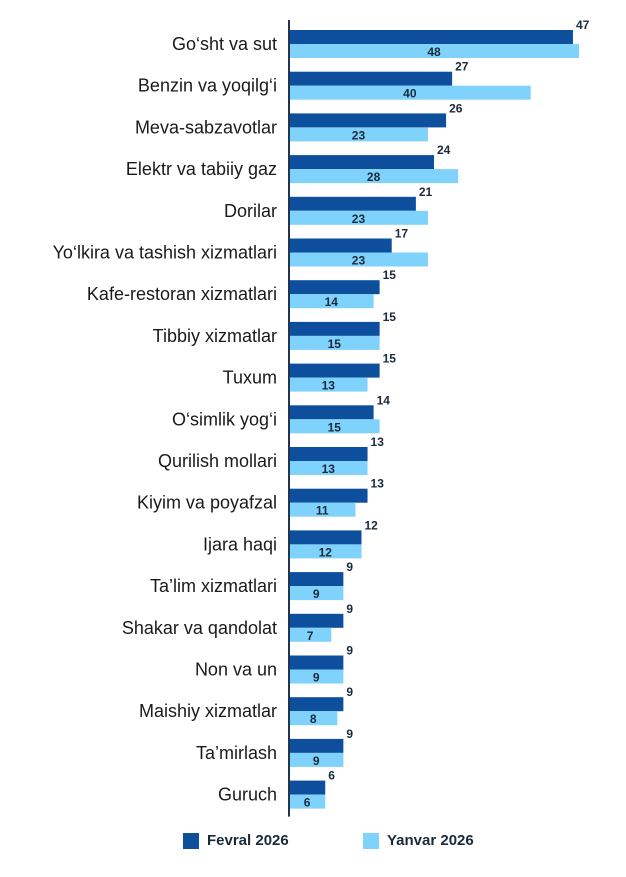  I want to click on category-label: Tuxum, so click(250, 378).